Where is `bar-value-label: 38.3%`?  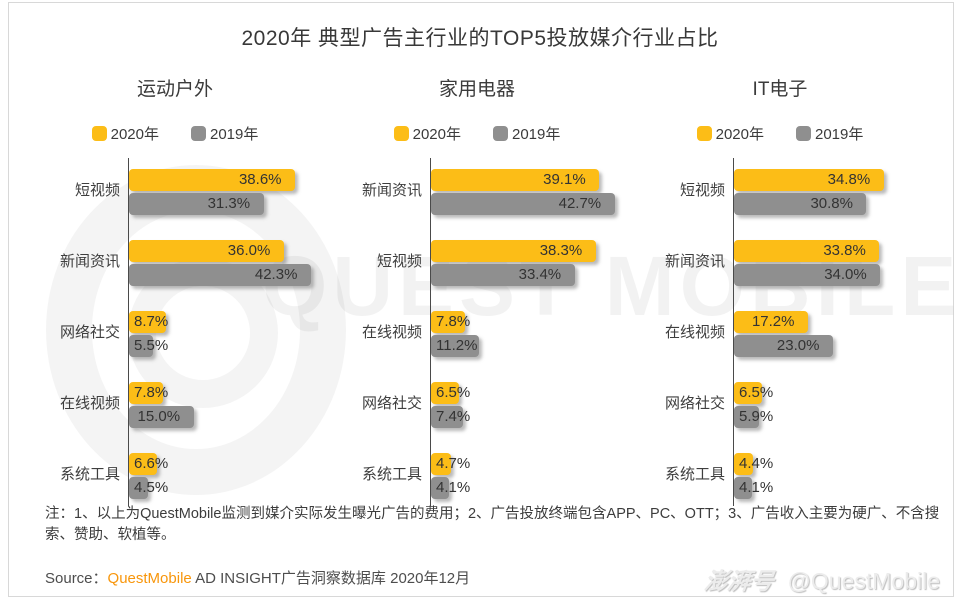 bar-value-label: 38.3% is located at coordinates (561, 250).